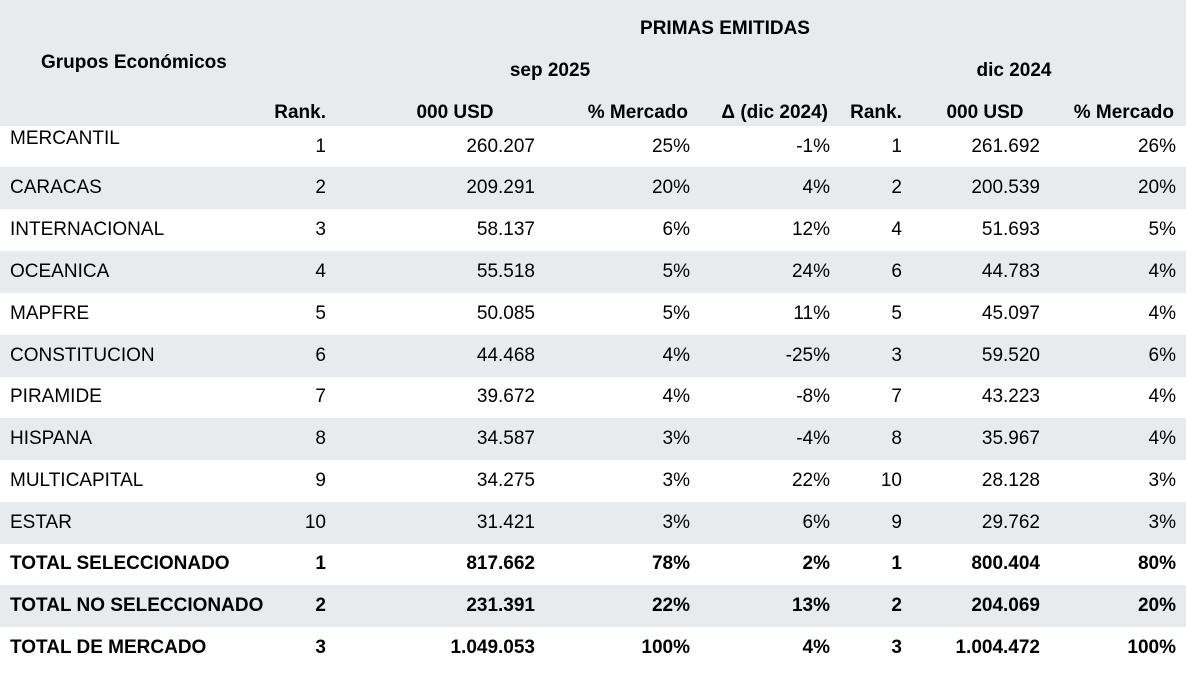 The height and width of the screenshot is (673, 1186). Describe the element at coordinates (505, 313) in the screenshot. I see `cell-usd: 50.085` at that location.